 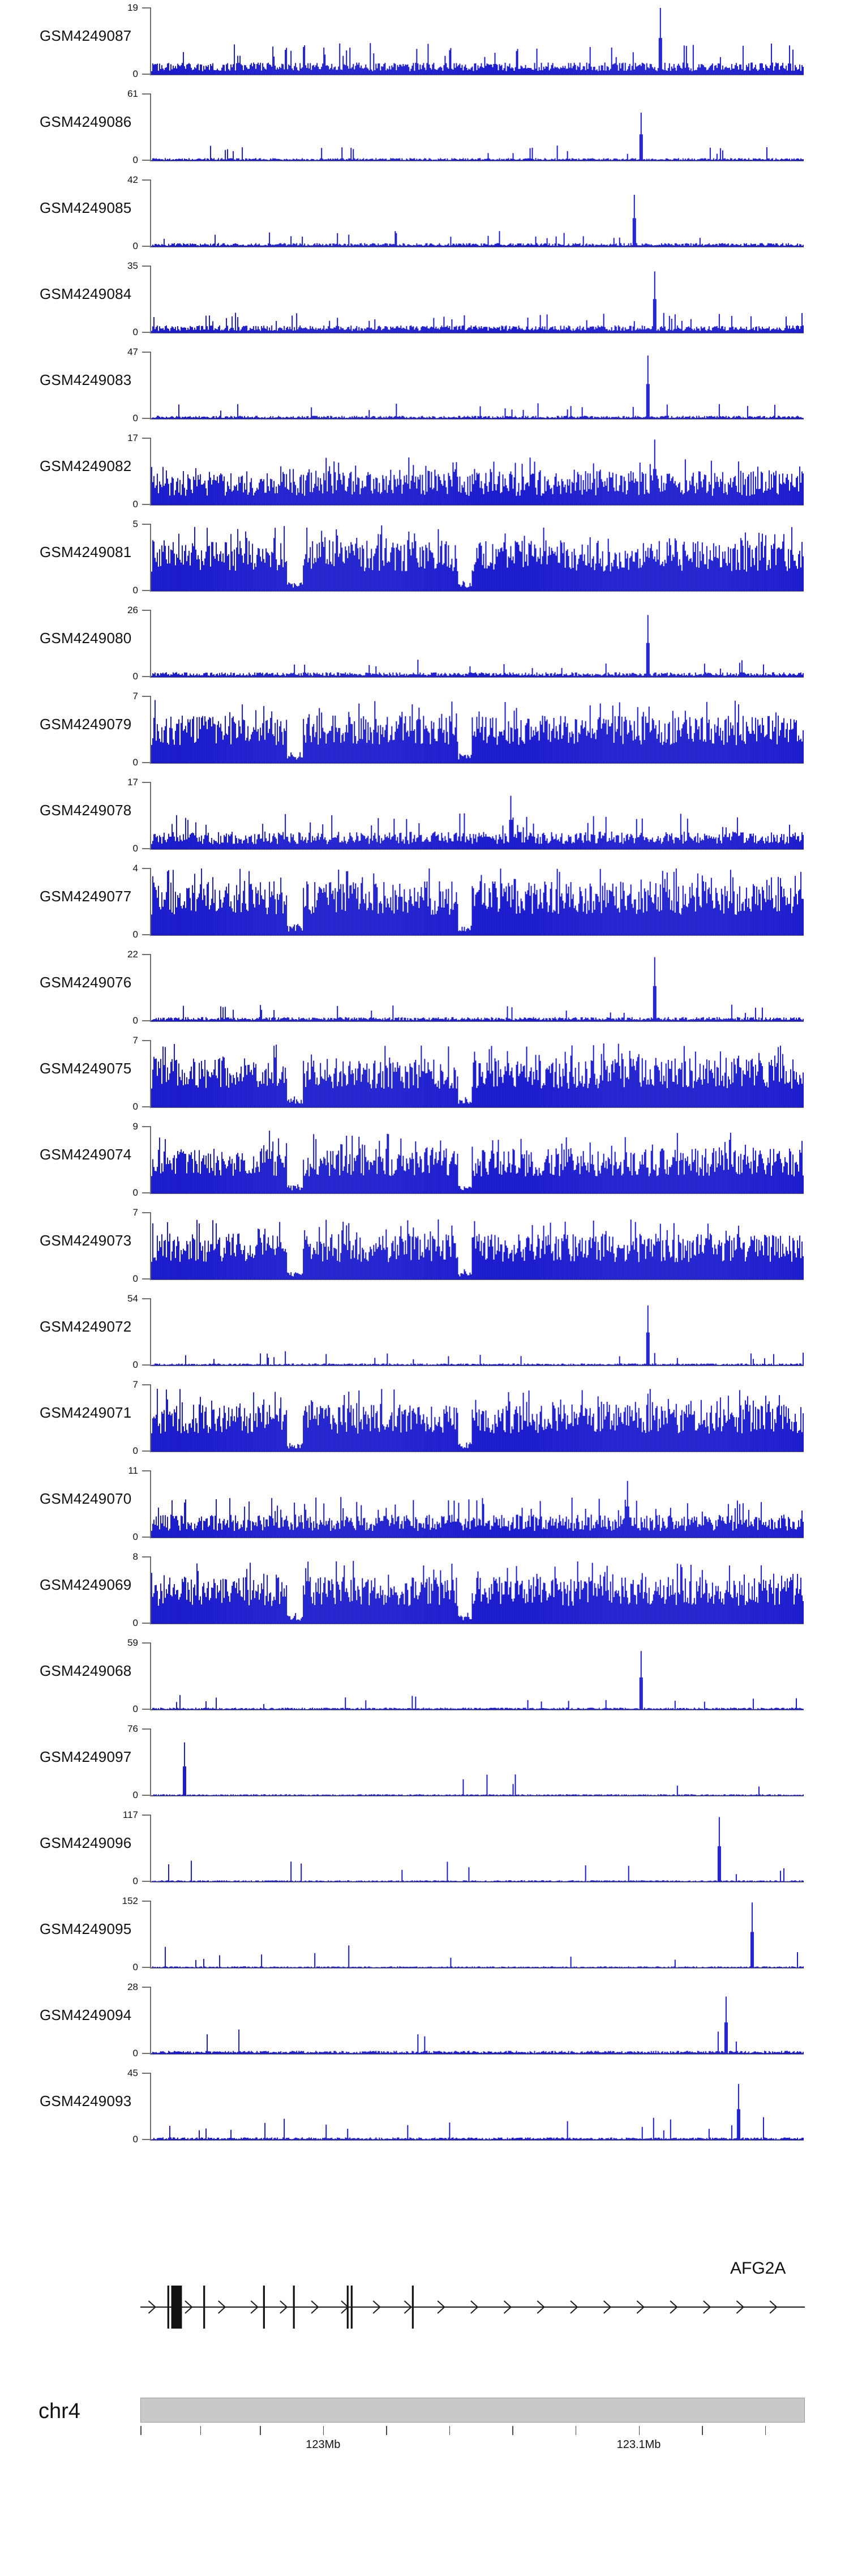 What do you see at coordinates (472, 2410) in the screenshot?
I see `chromosome-ideogram-bar` at bounding box center [472, 2410].